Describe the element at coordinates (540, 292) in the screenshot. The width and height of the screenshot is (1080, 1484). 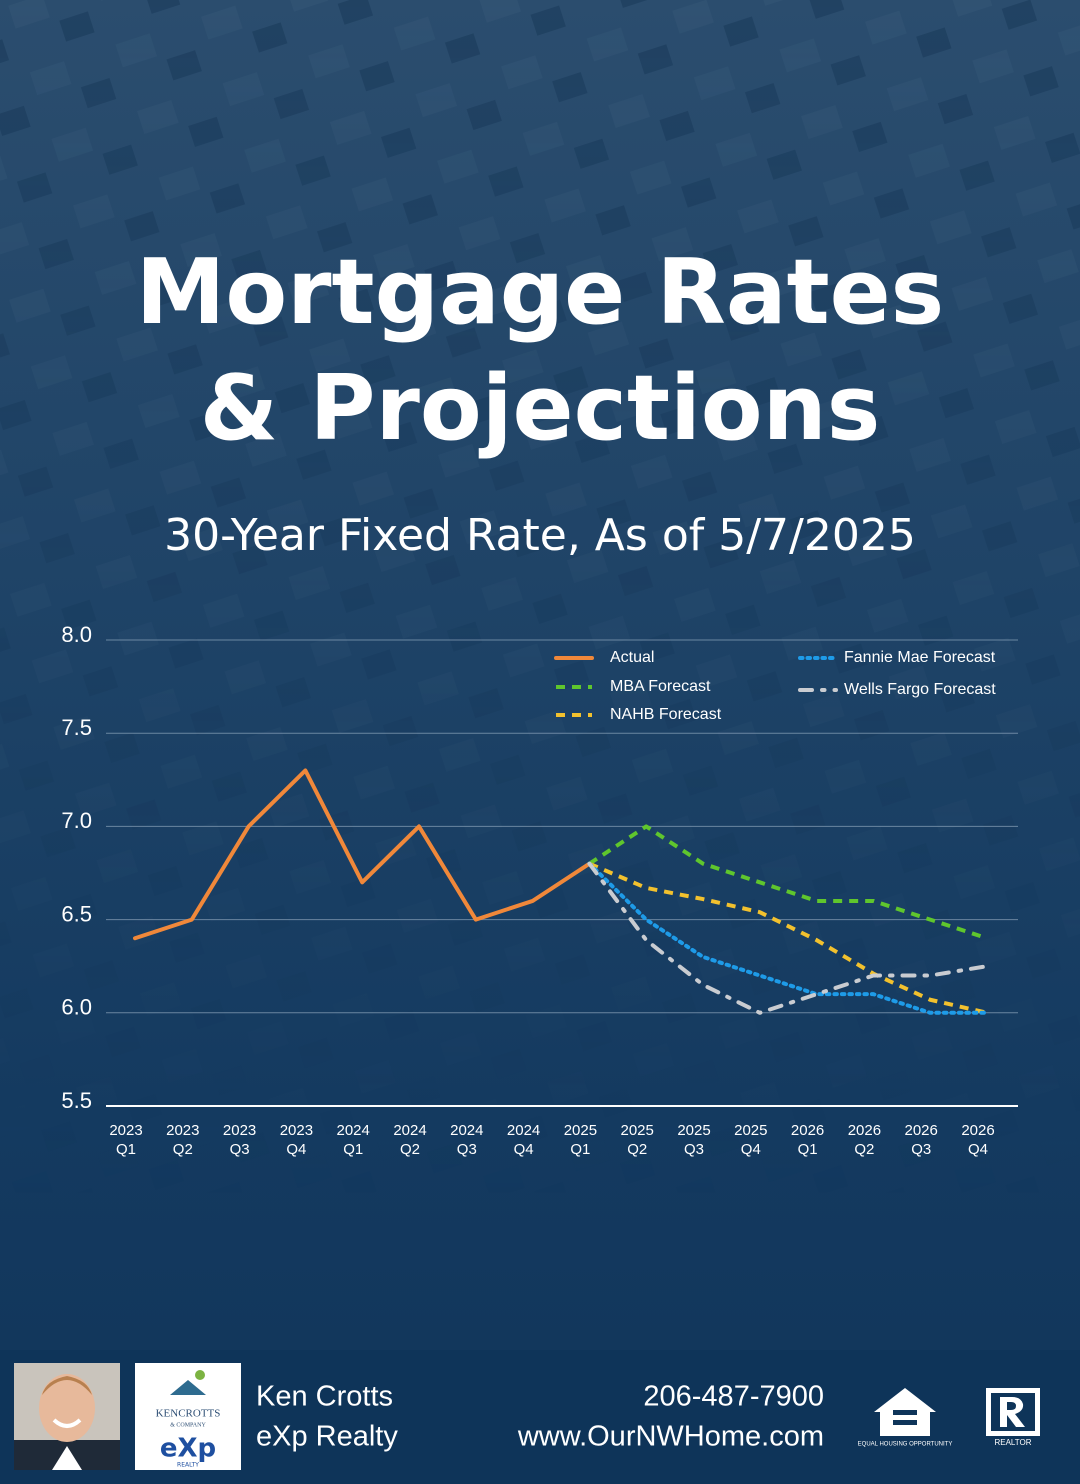
I see `title-line: Mortgage Rates` at that location.